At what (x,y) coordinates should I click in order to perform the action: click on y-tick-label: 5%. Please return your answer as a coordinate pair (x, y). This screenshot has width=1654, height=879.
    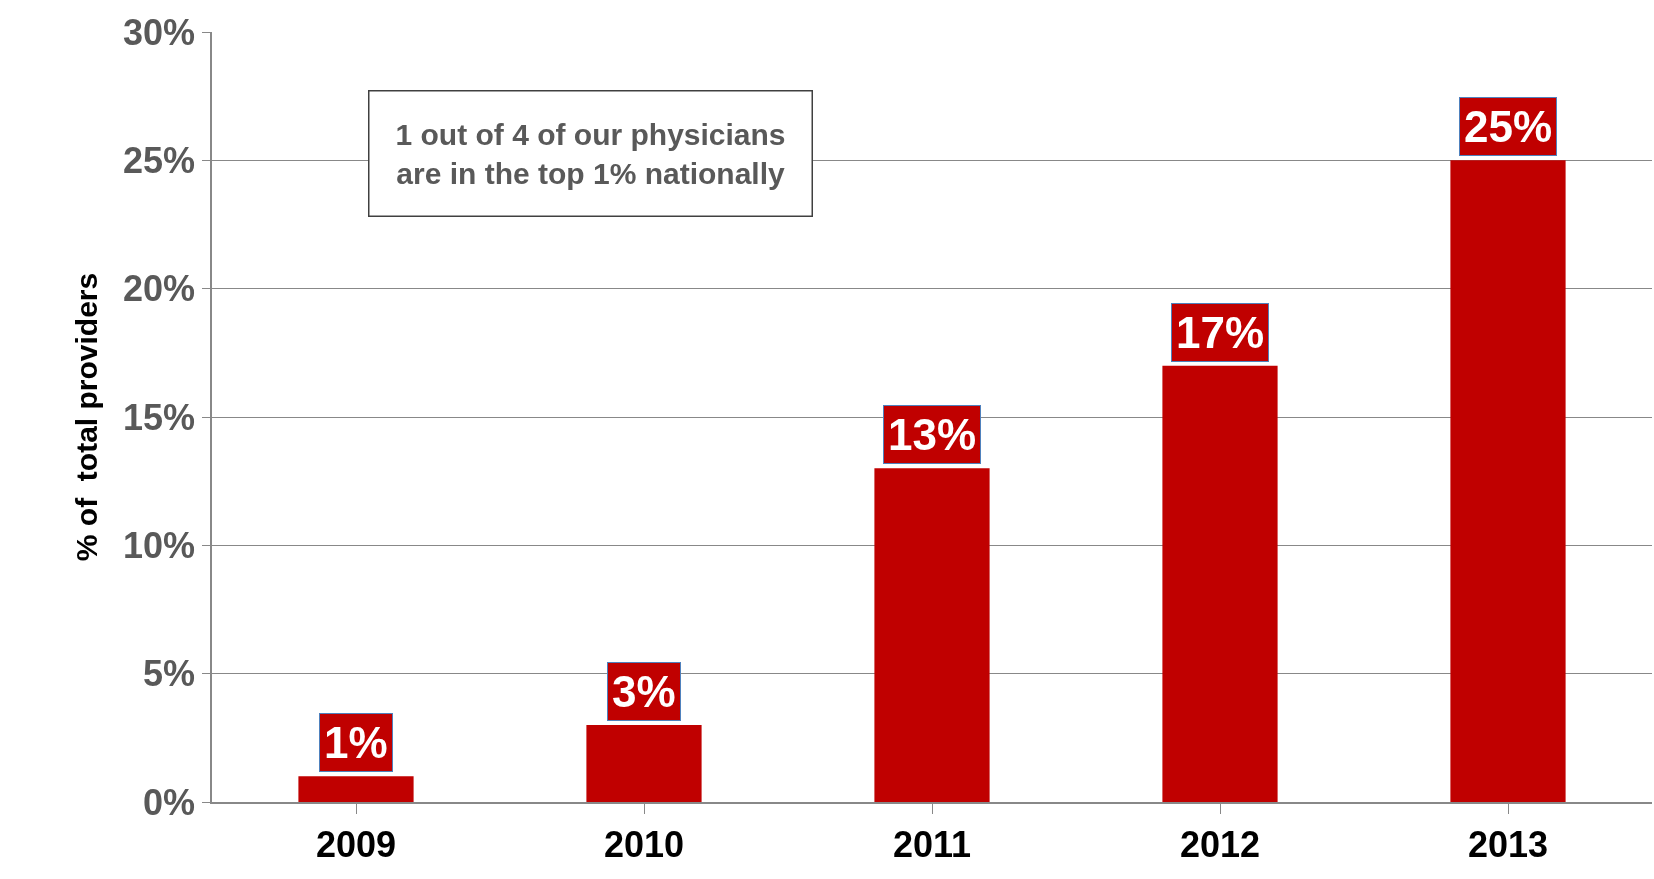
    Looking at the image, I should click on (169, 674).